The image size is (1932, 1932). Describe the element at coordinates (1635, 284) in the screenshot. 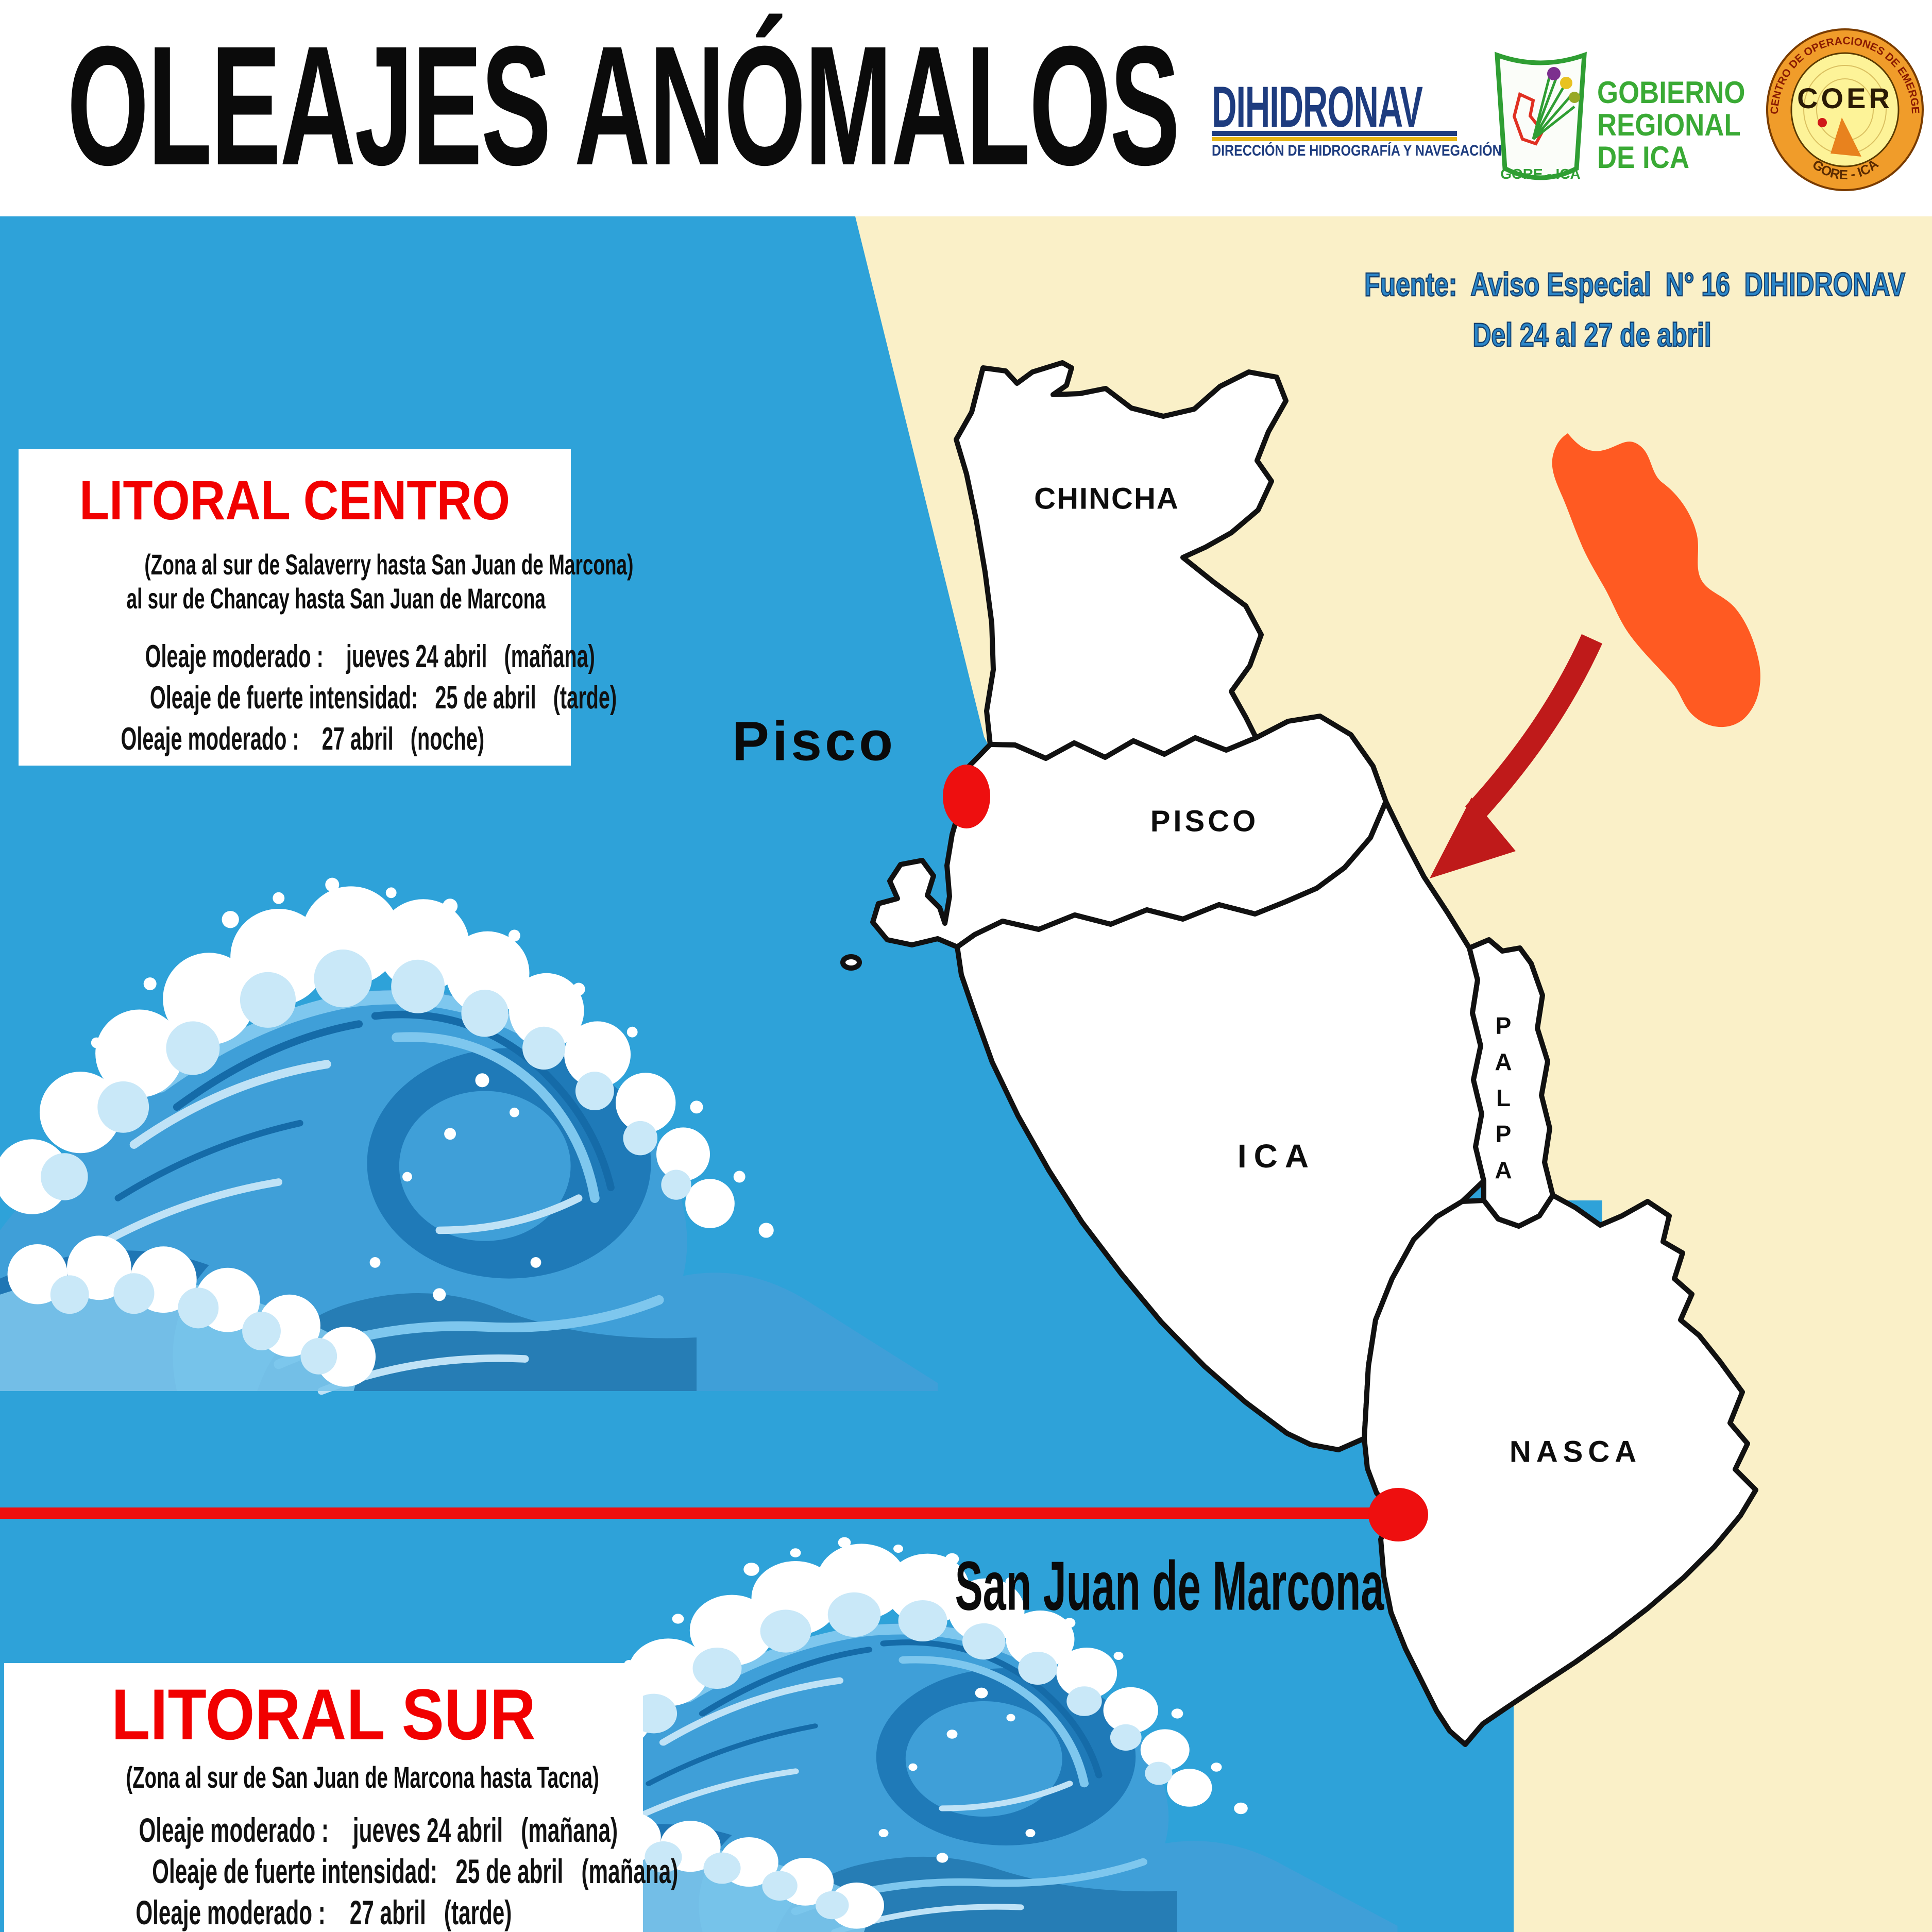

I see `source-note-line1: Fuente: Aviso Especial N° 16 DIHIDRONAV` at that location.